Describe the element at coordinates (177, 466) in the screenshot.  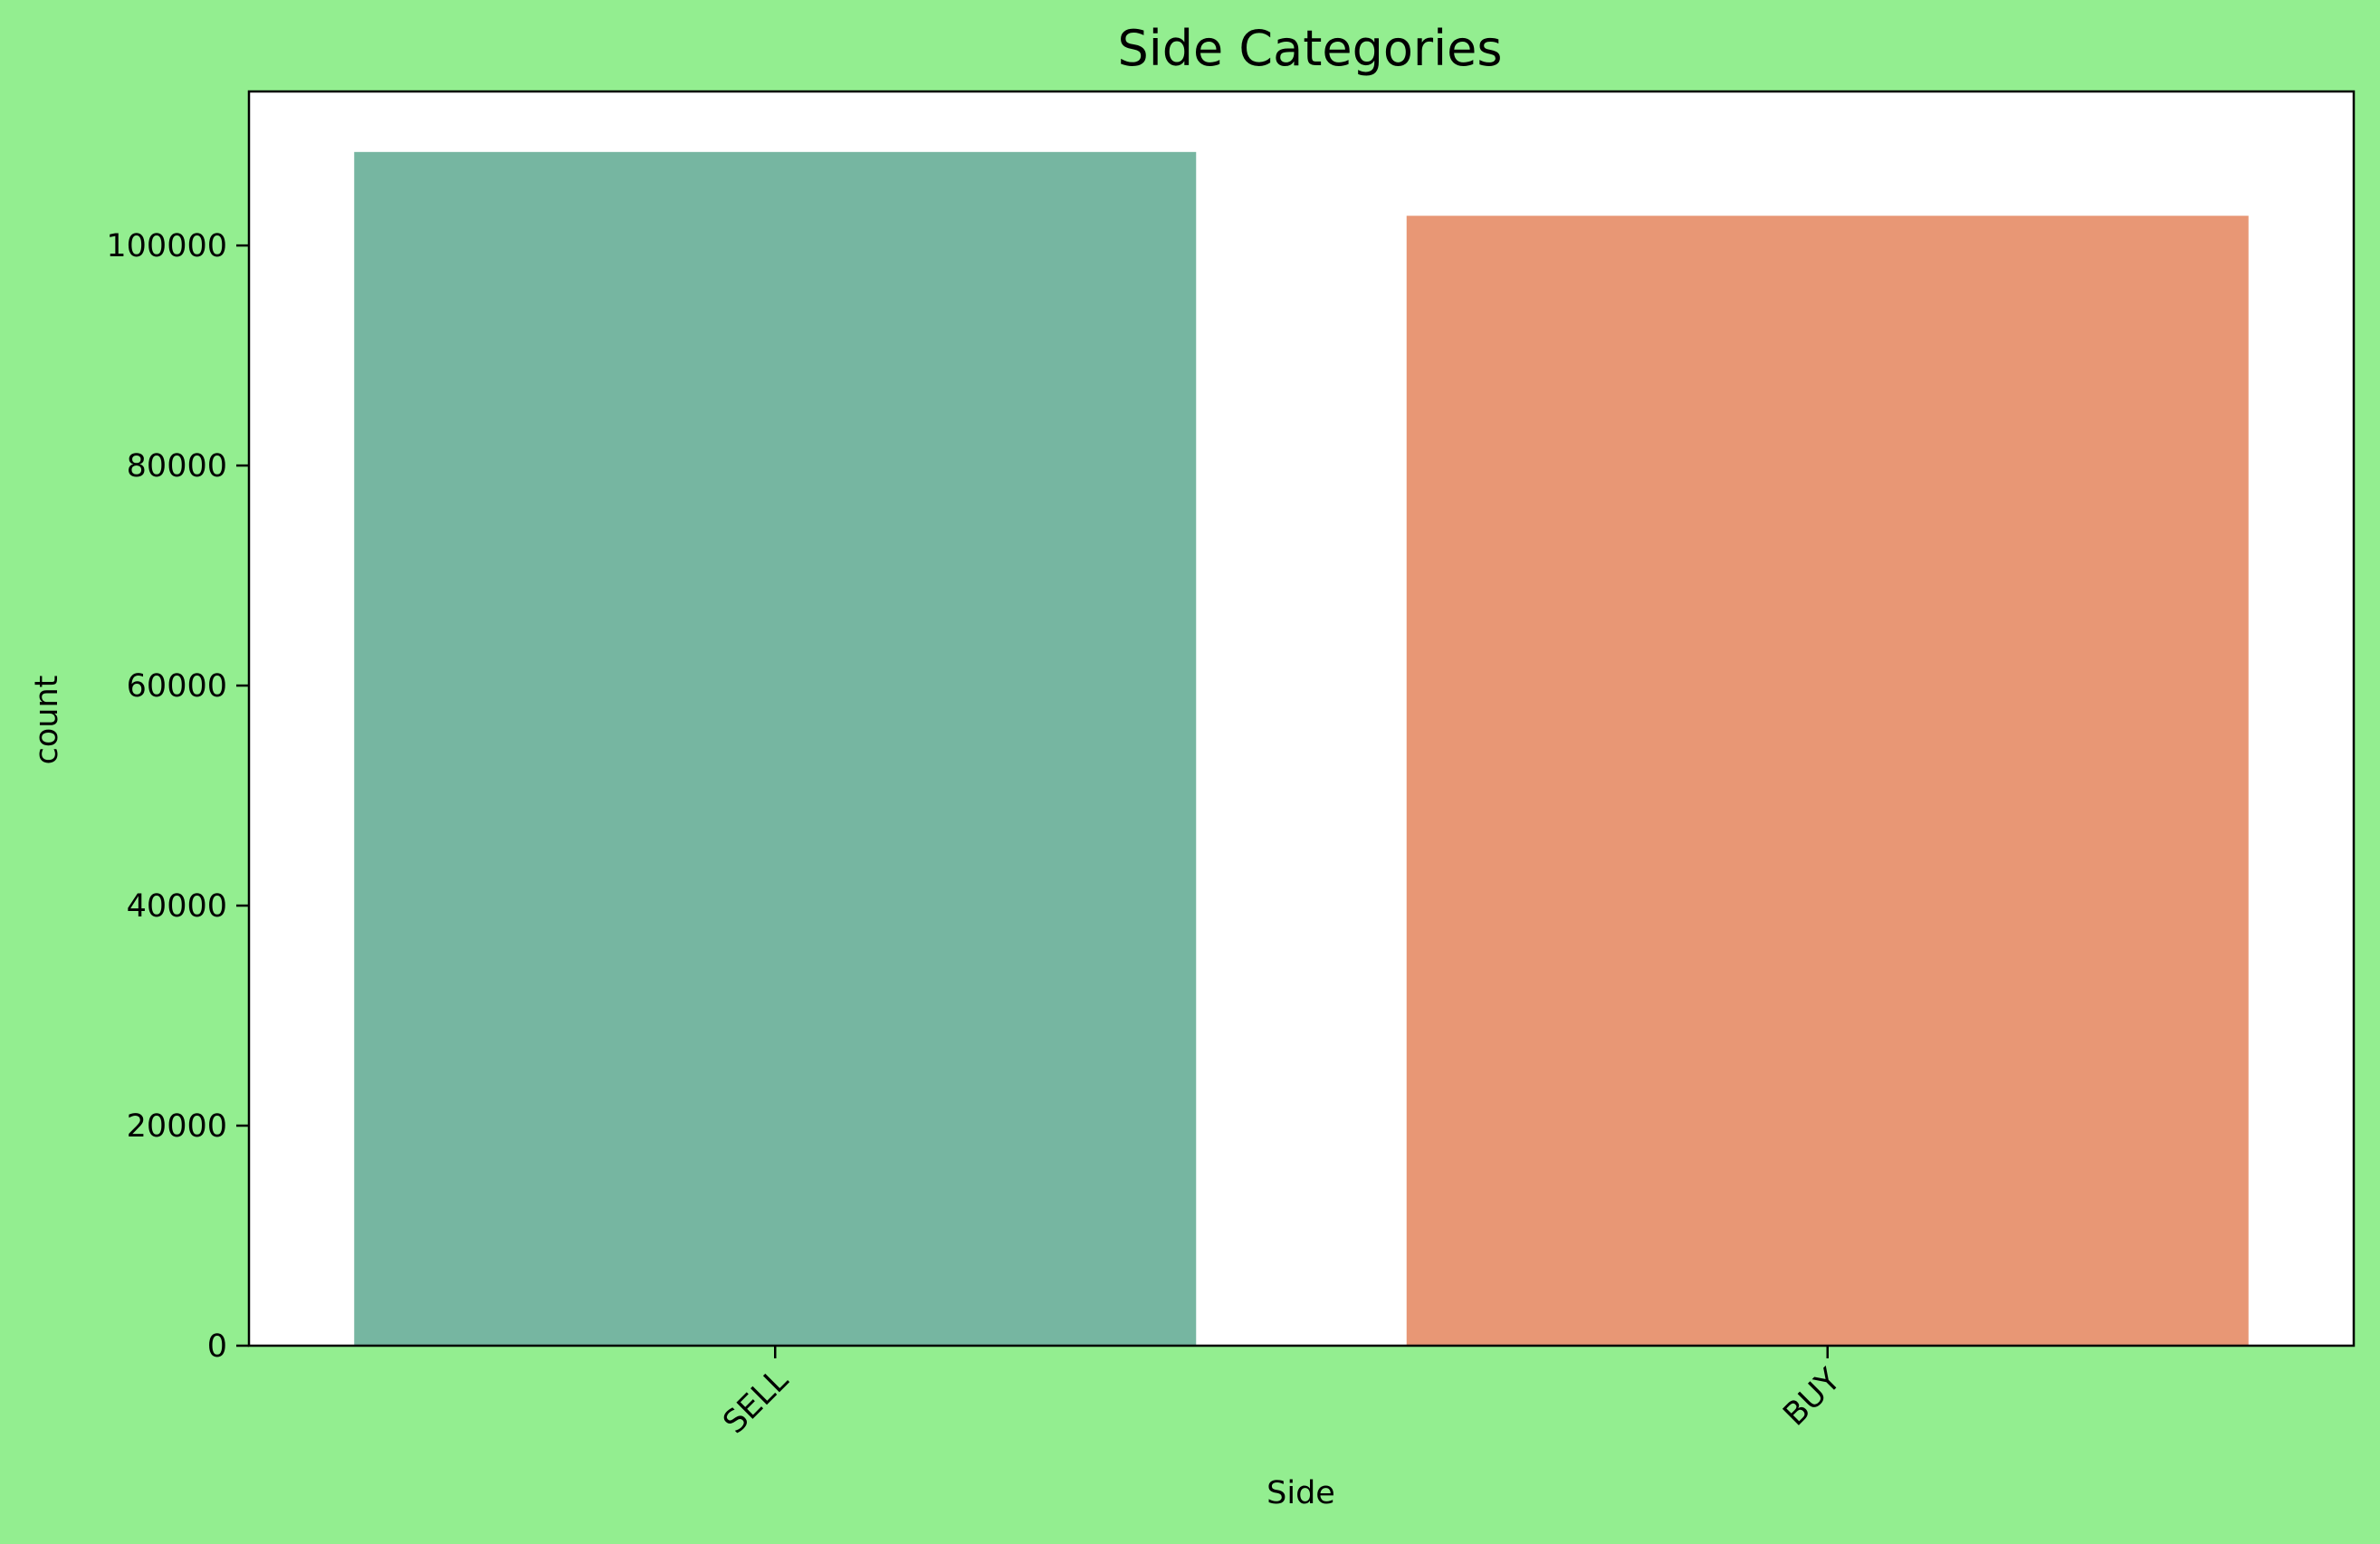
I see `y-tick-label-80000: 80000` at that location.